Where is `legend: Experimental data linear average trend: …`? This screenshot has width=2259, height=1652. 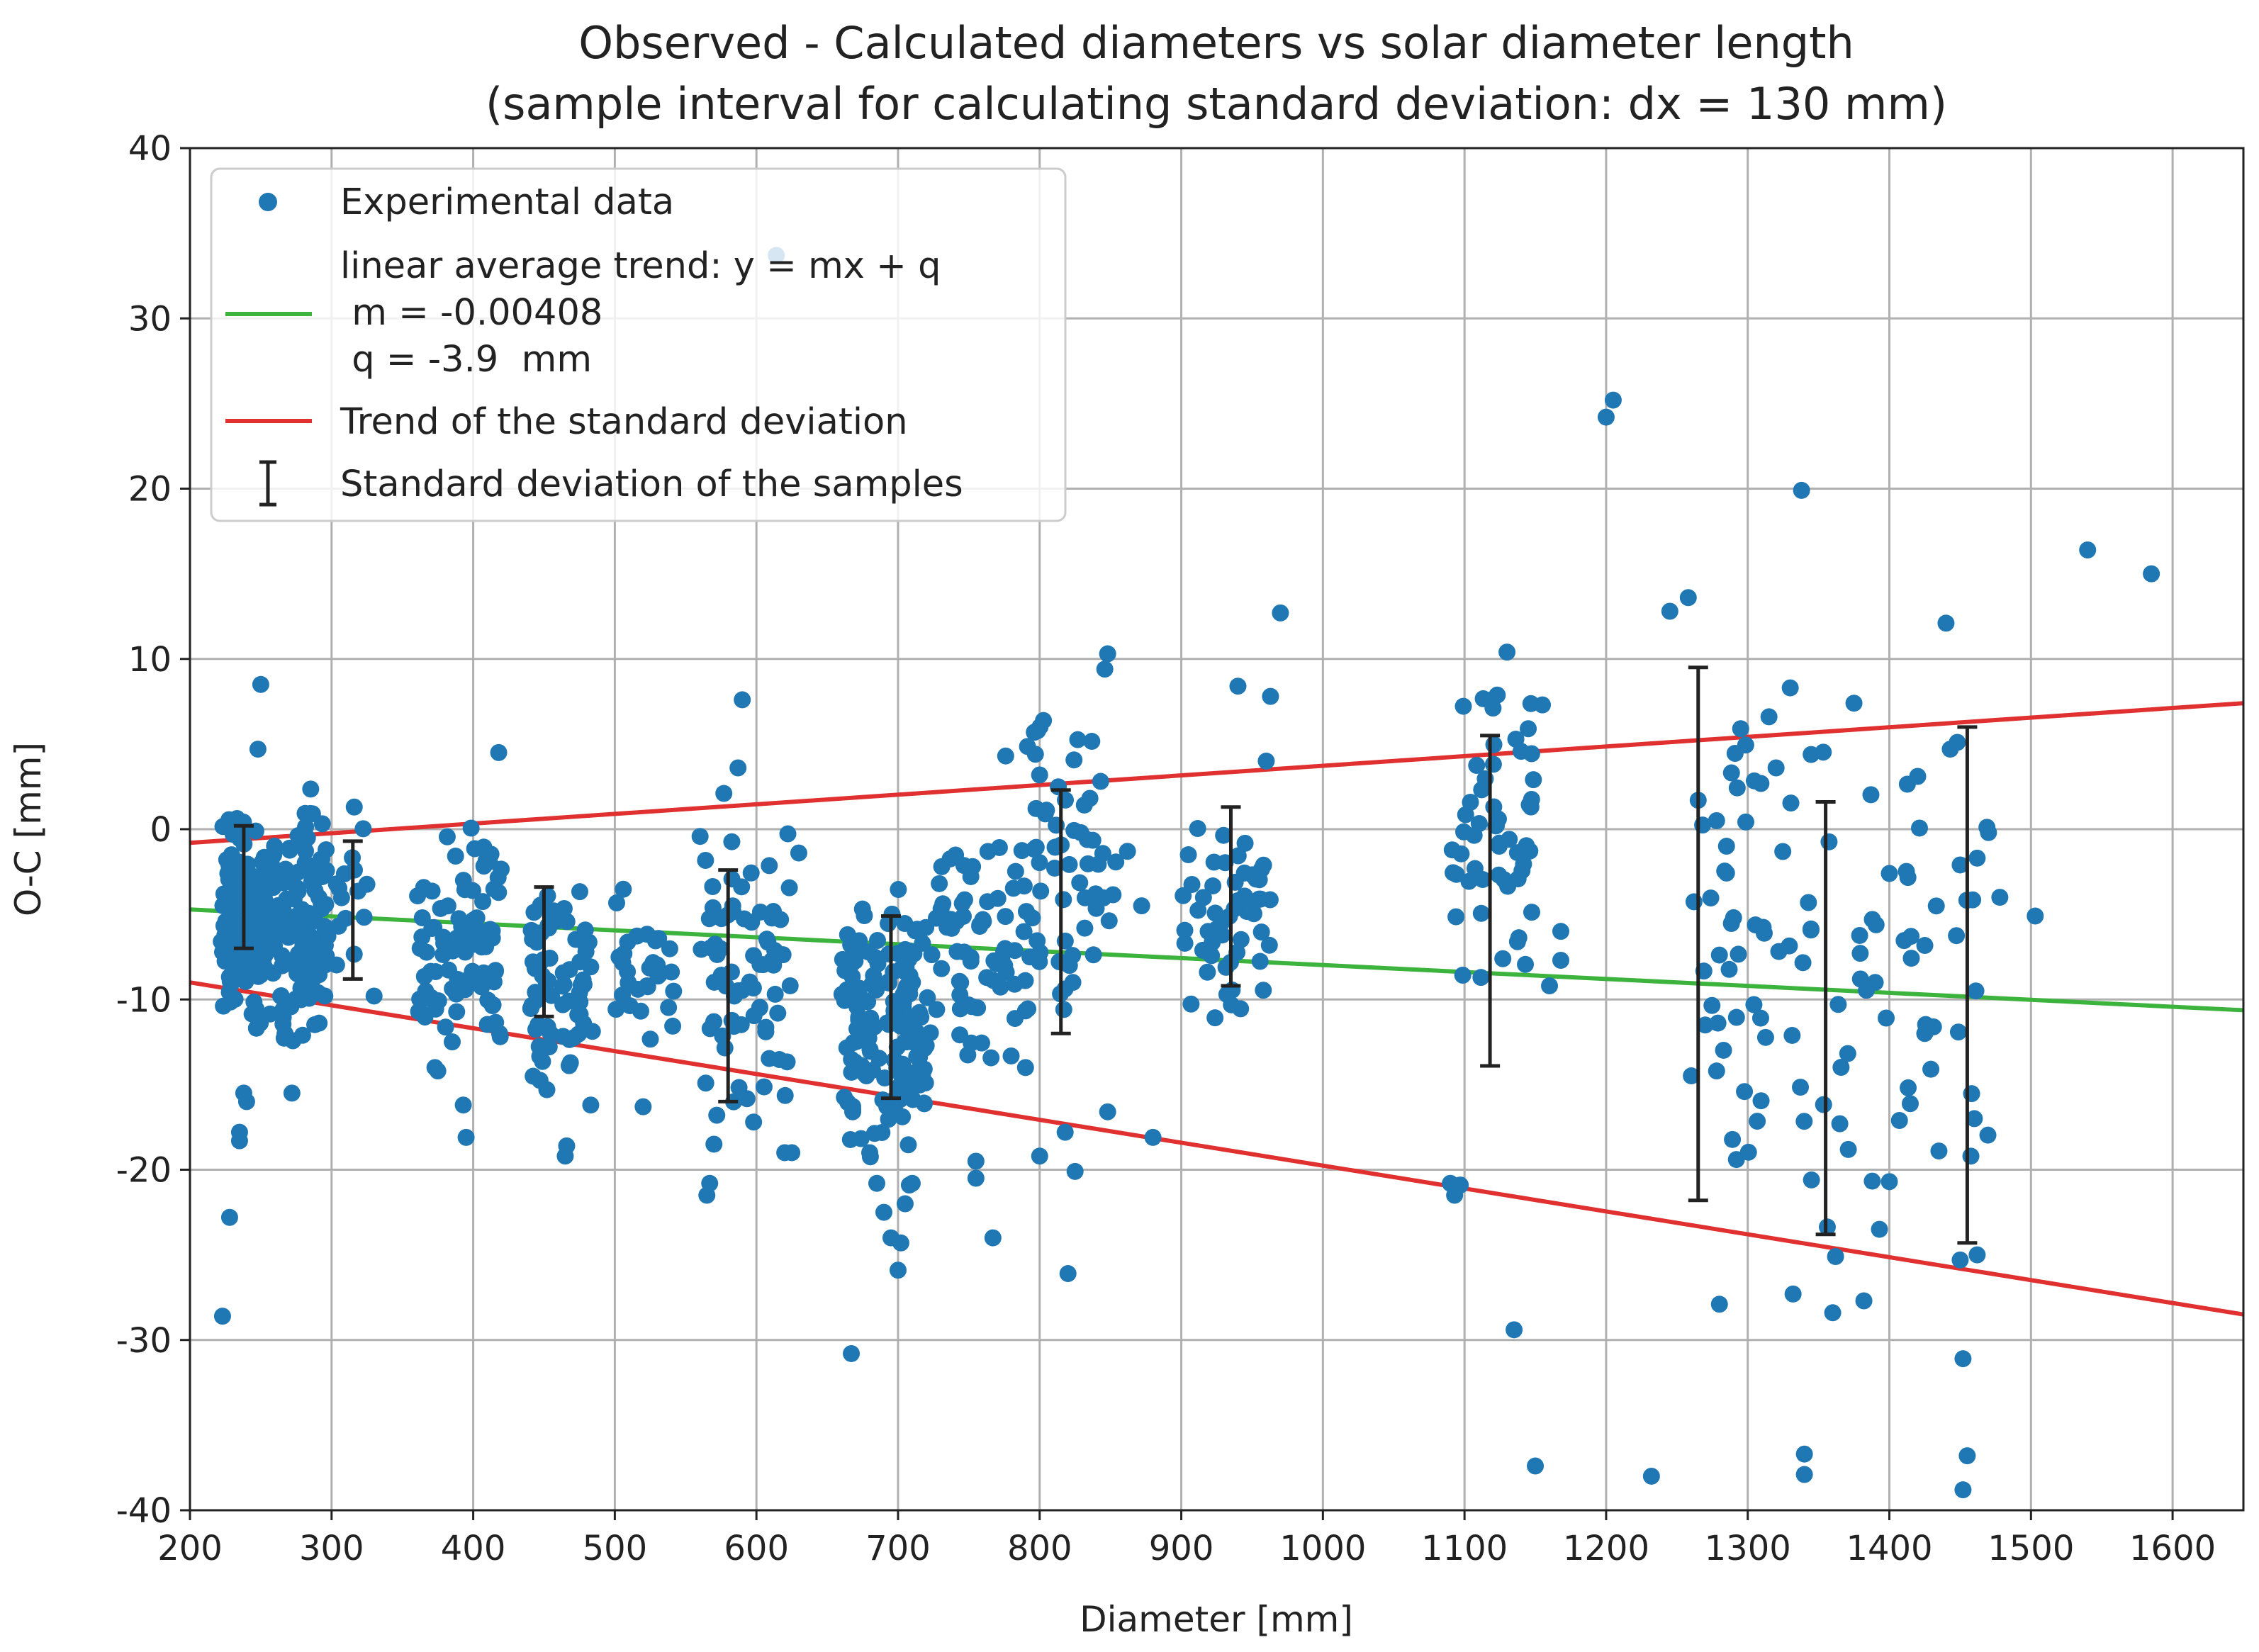
legend: Experimental data linear average trend: … is located at coordinates (638, 344).